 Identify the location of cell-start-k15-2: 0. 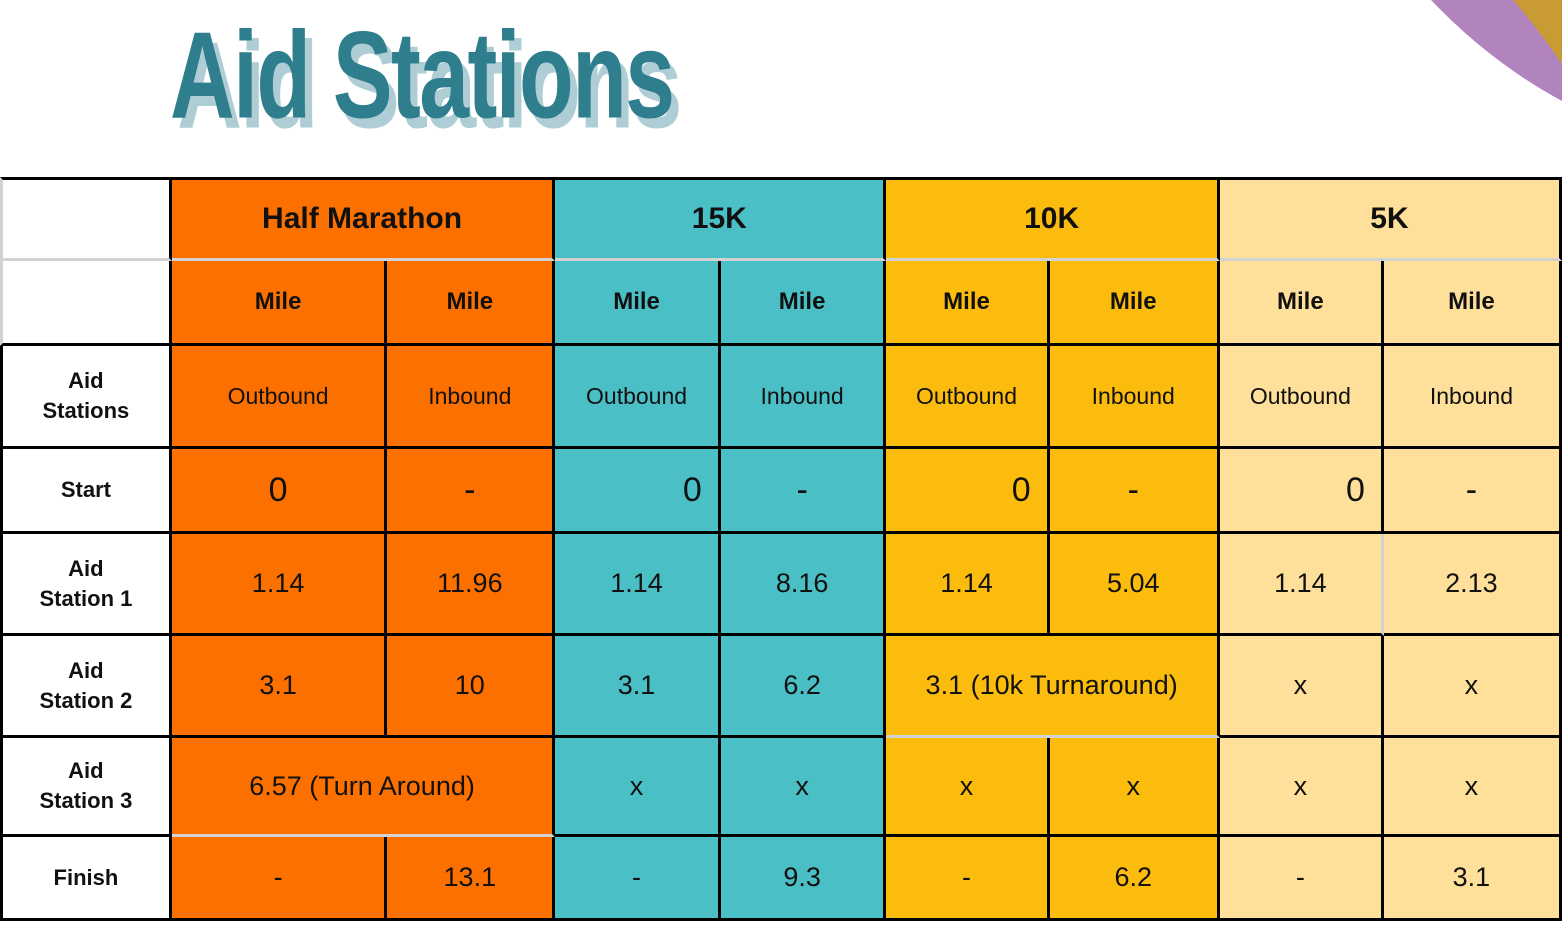
(638, 491).